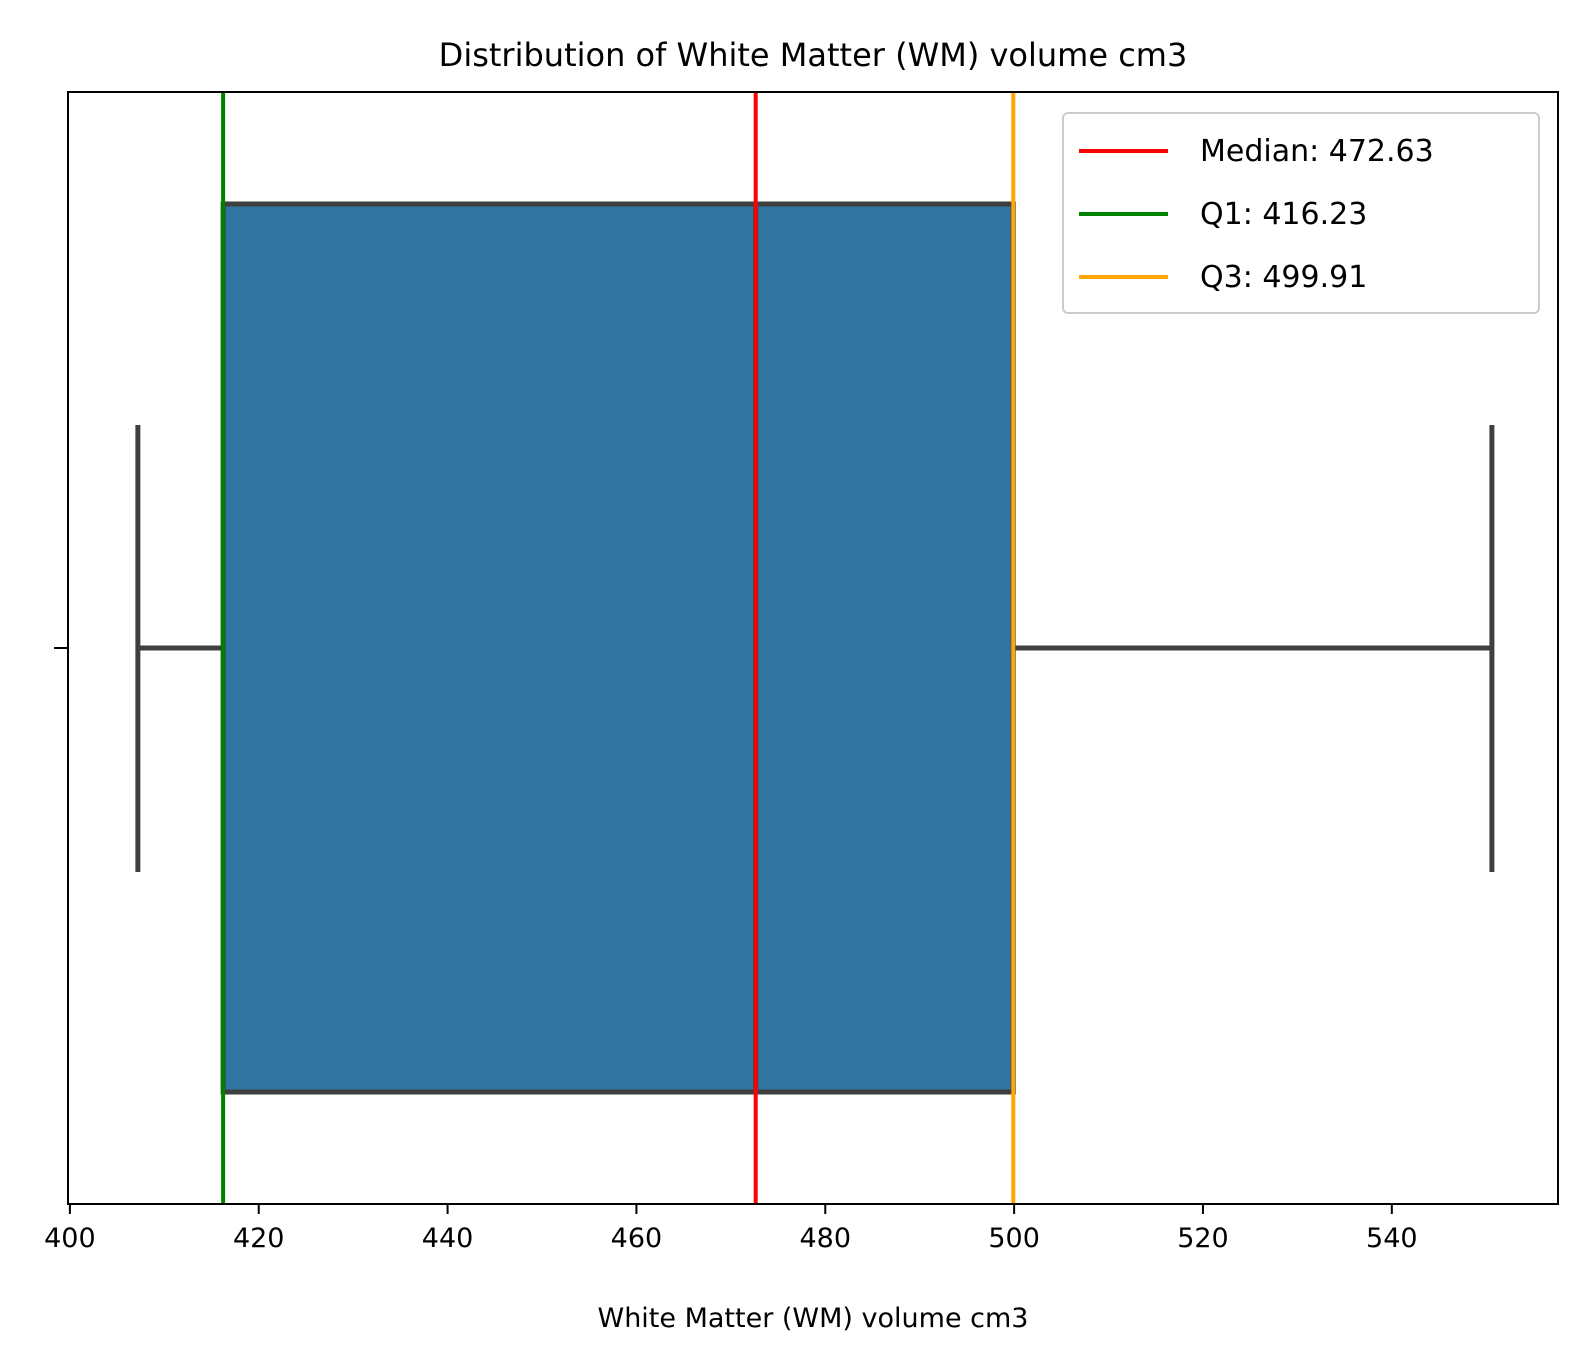 The image size is (1586, 1361). Describe the element at coordinates (826, 1238) in the screenshot. I see `x-tick-label: 480` at that location.